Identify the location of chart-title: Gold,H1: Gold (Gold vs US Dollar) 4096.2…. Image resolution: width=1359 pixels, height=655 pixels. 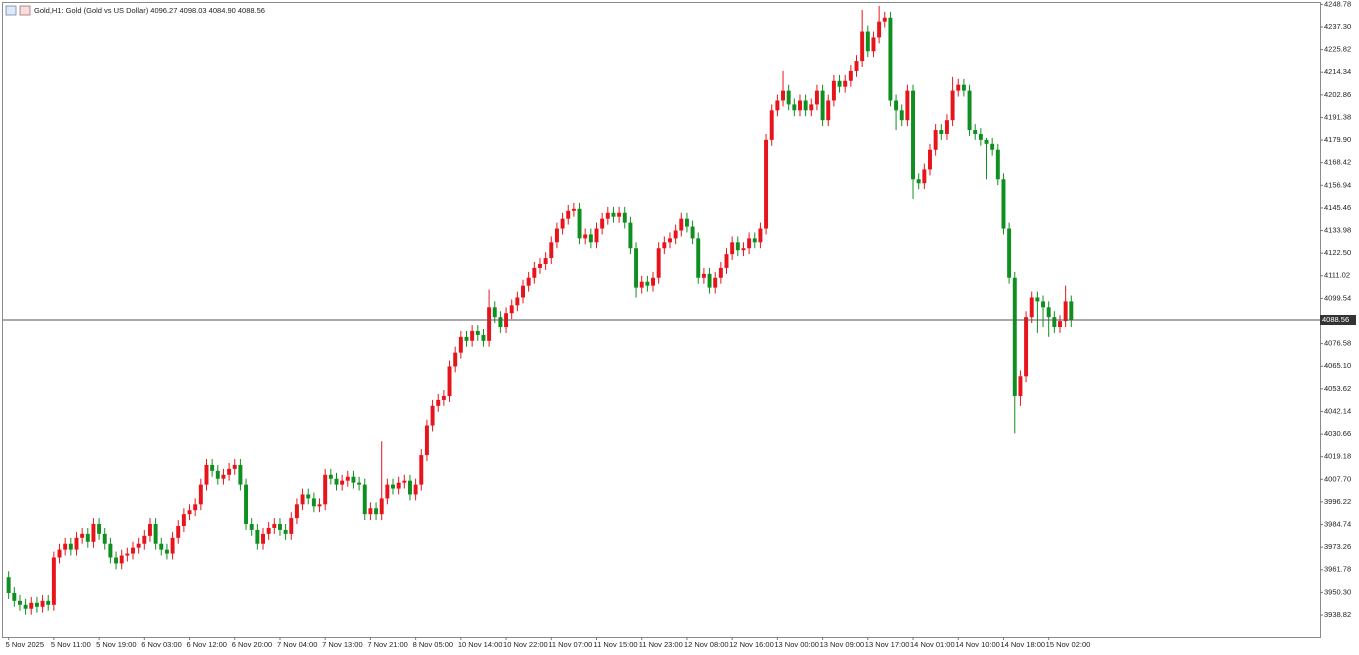
(149, 10).